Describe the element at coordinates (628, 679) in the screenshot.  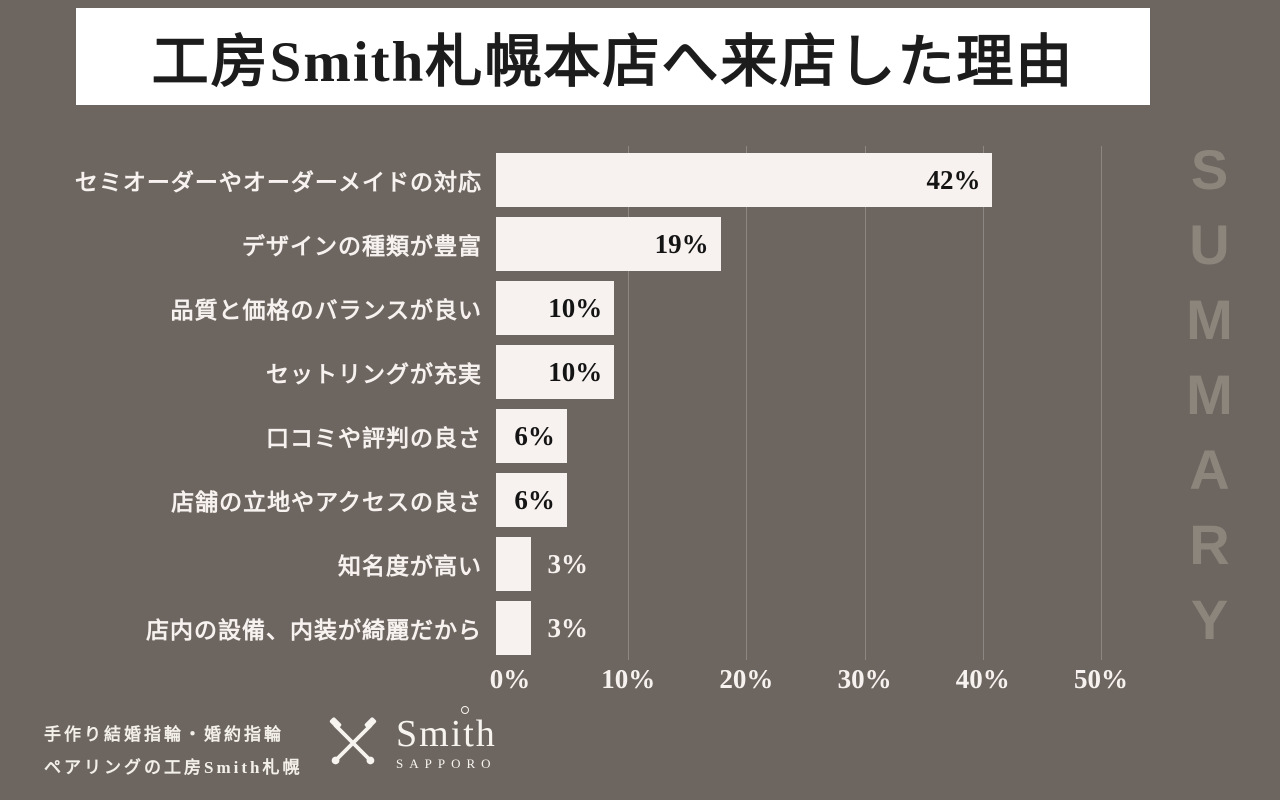
I see `x-axis-tick: 10%` at that location.